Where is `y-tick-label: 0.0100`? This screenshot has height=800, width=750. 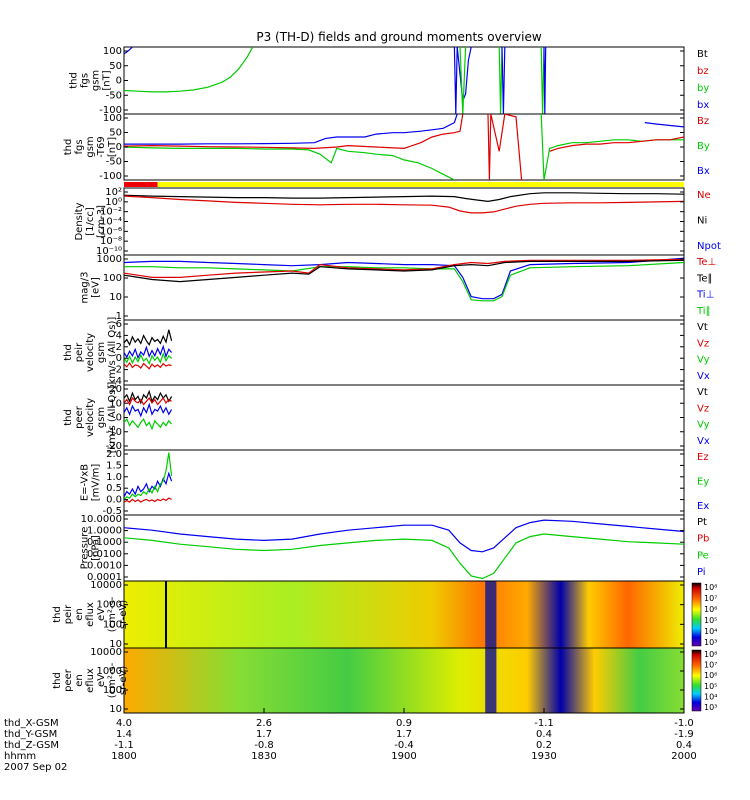 y-tick-label: 0.0100 is located at coordinates (104, 554).